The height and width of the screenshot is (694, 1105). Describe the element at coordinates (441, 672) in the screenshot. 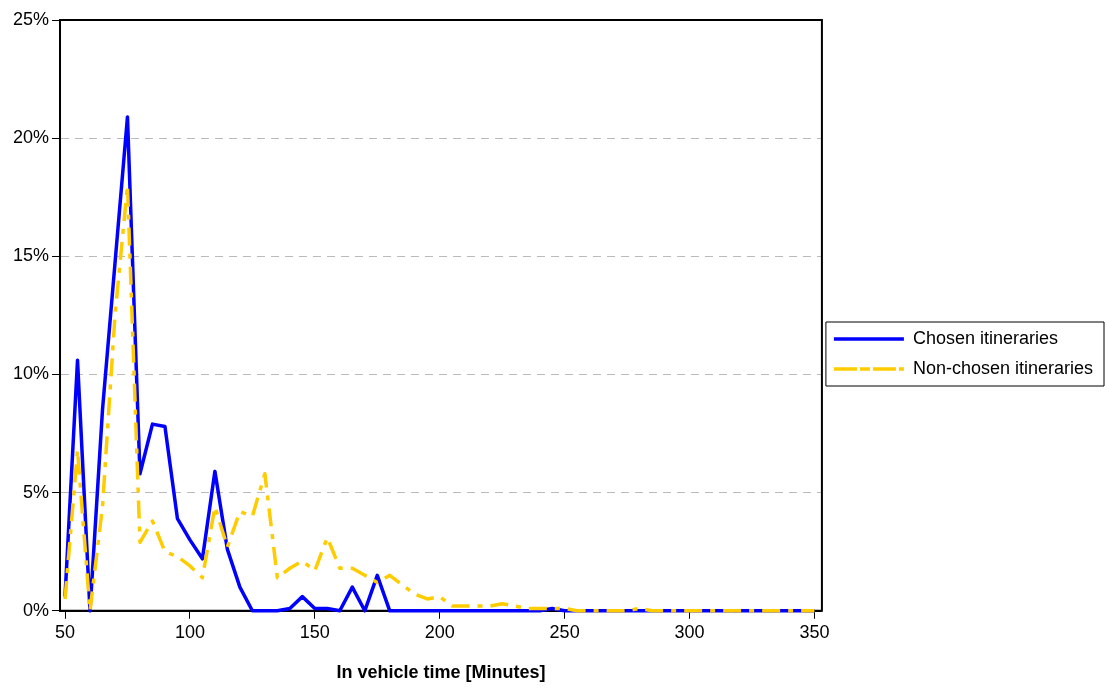

I see `x-axis-title: In vehicle time [Minutes]` at that location.